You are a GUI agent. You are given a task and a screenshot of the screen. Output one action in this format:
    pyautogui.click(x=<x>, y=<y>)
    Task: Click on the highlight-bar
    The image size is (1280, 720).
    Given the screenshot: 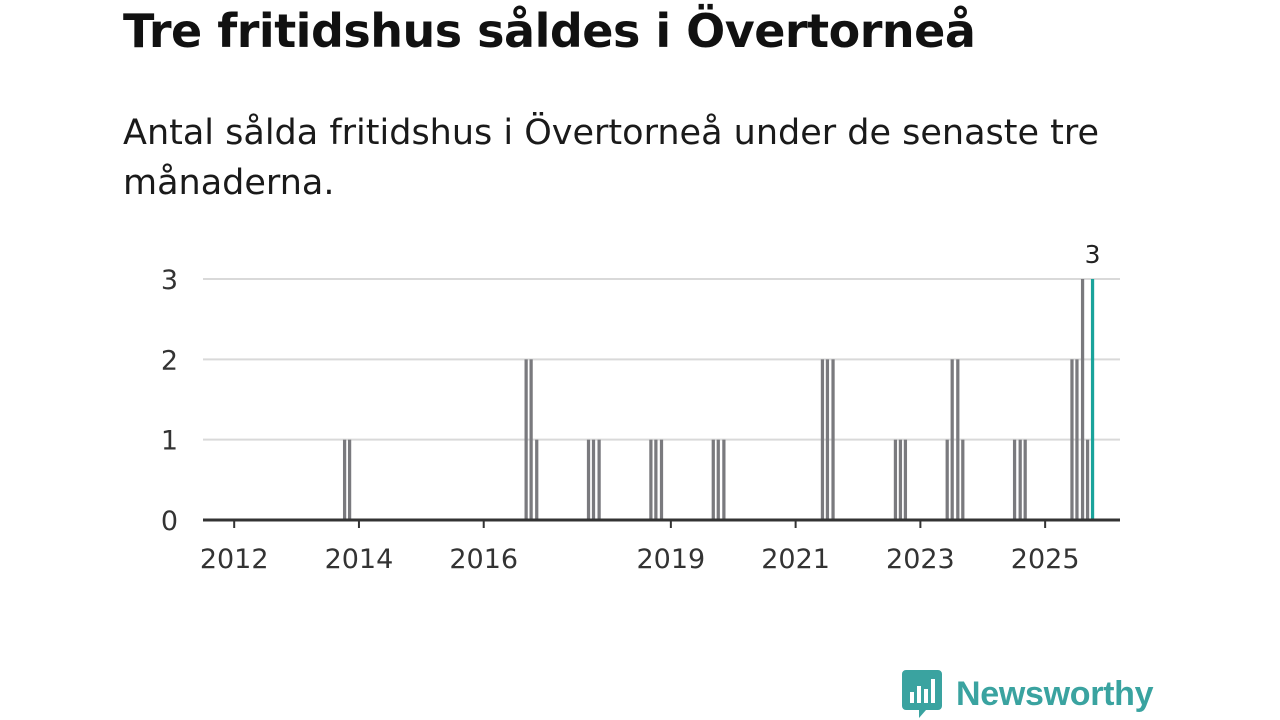 What is the action you would take?
    pyautogui.click(x=1092, y=399)
    